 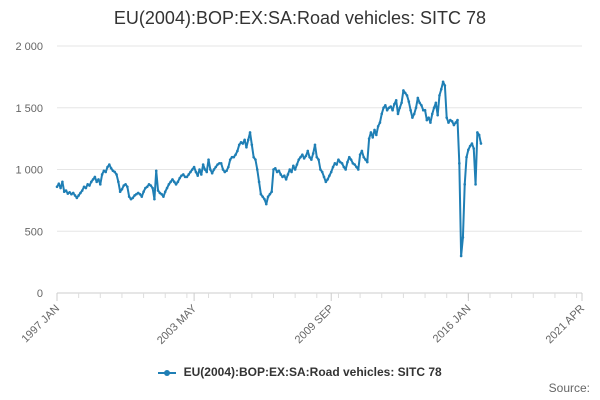 I want to click on x-tick-label: 2009 SEP, so click(x=315, y=325).